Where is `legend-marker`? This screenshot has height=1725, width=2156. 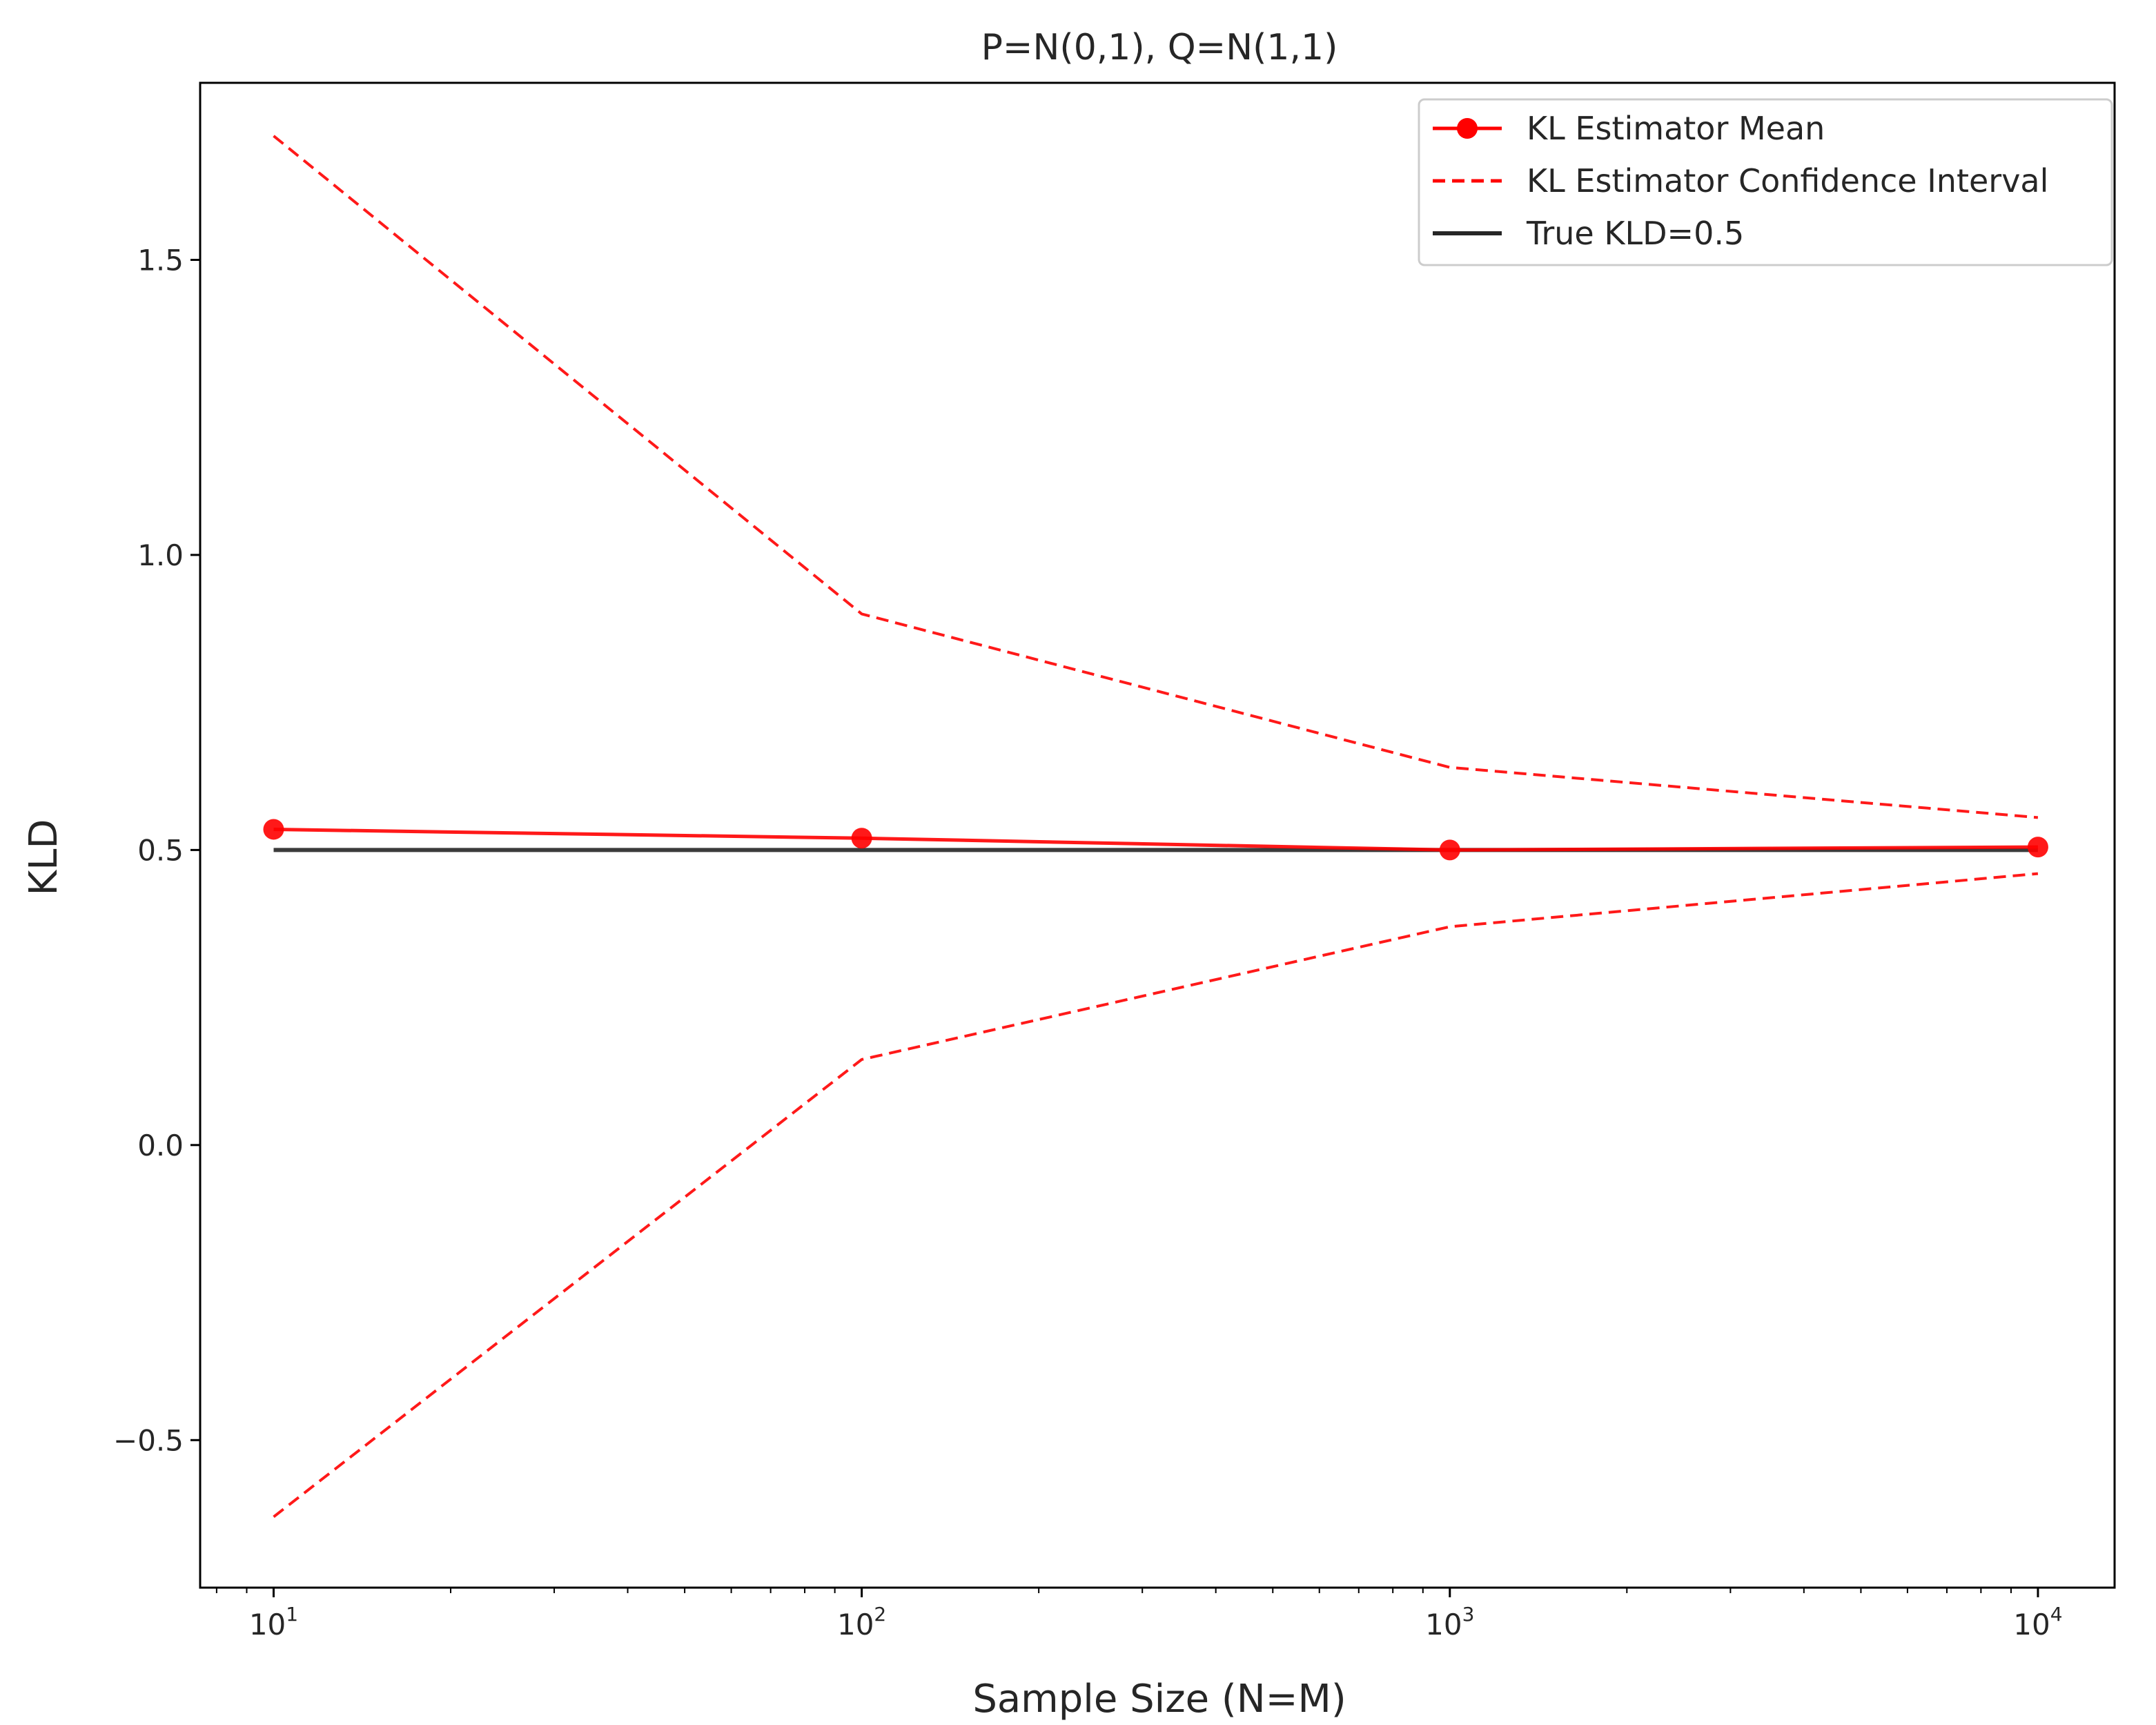
legend-marker is located at coordinates (1467, 128).